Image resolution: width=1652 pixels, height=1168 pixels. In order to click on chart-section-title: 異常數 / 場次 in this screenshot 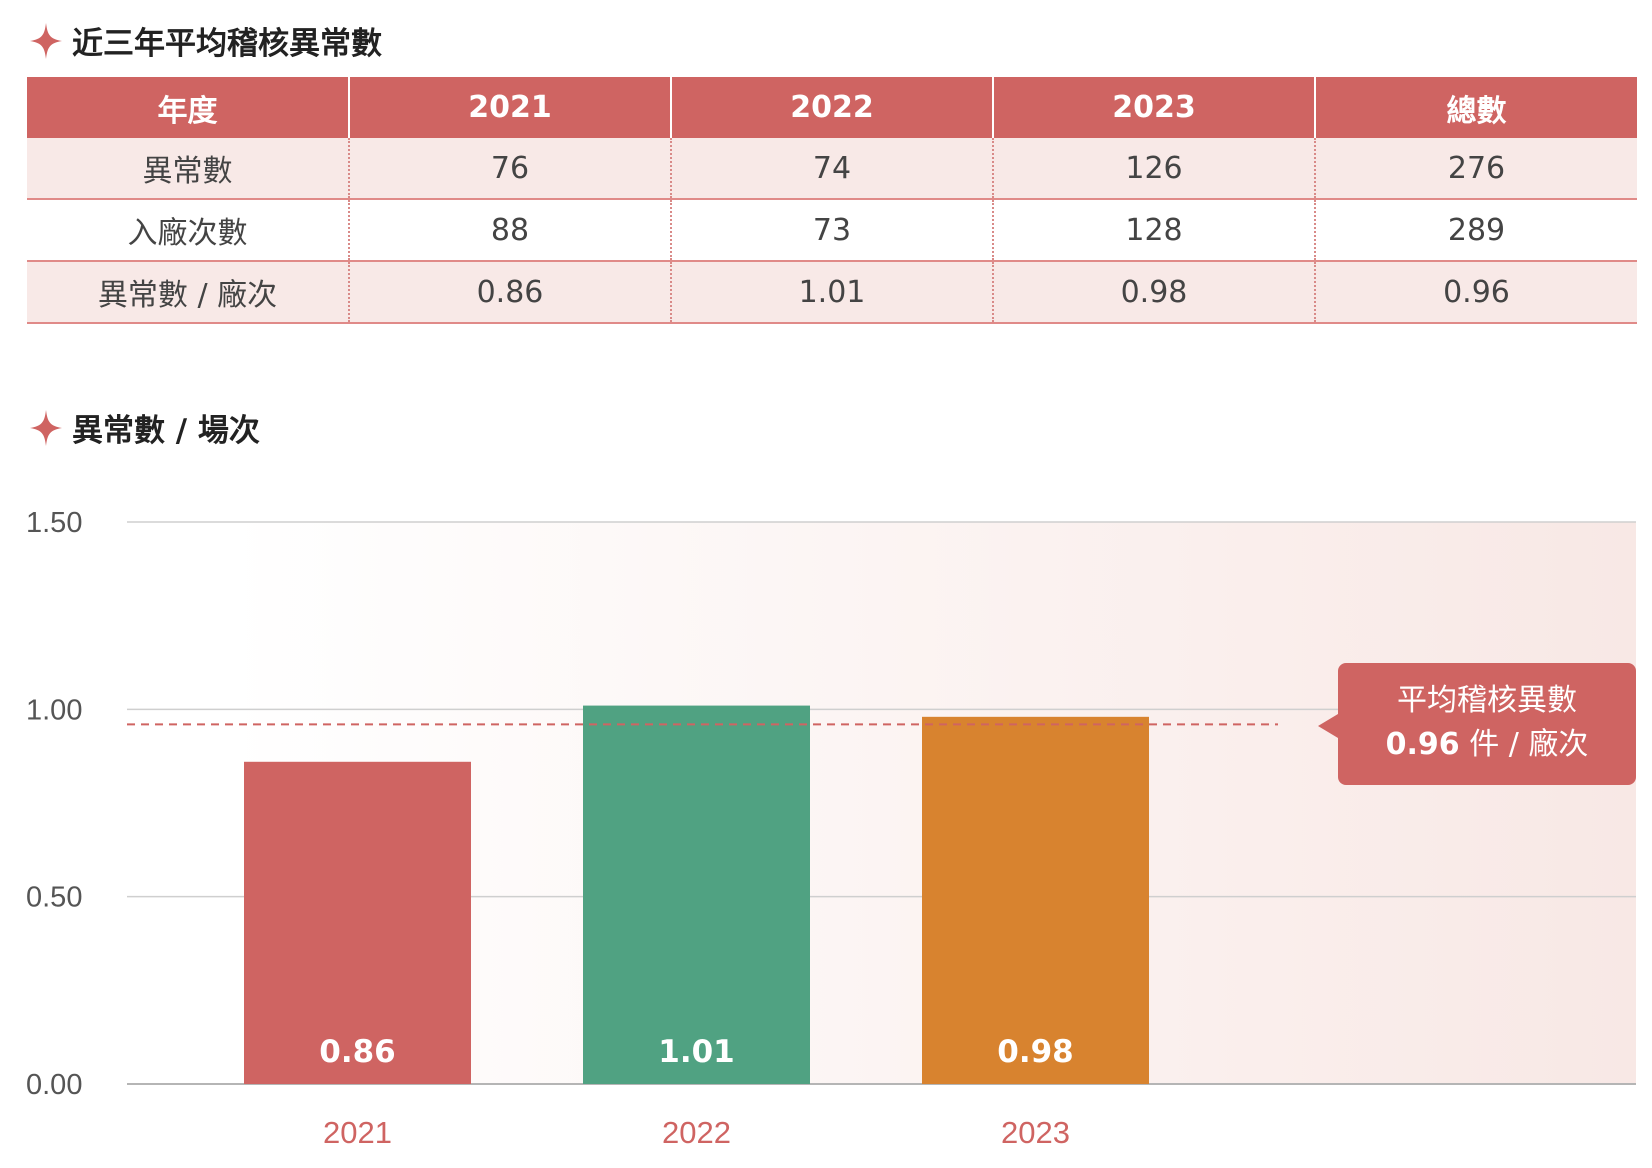, I will do `click(144, 427)`.